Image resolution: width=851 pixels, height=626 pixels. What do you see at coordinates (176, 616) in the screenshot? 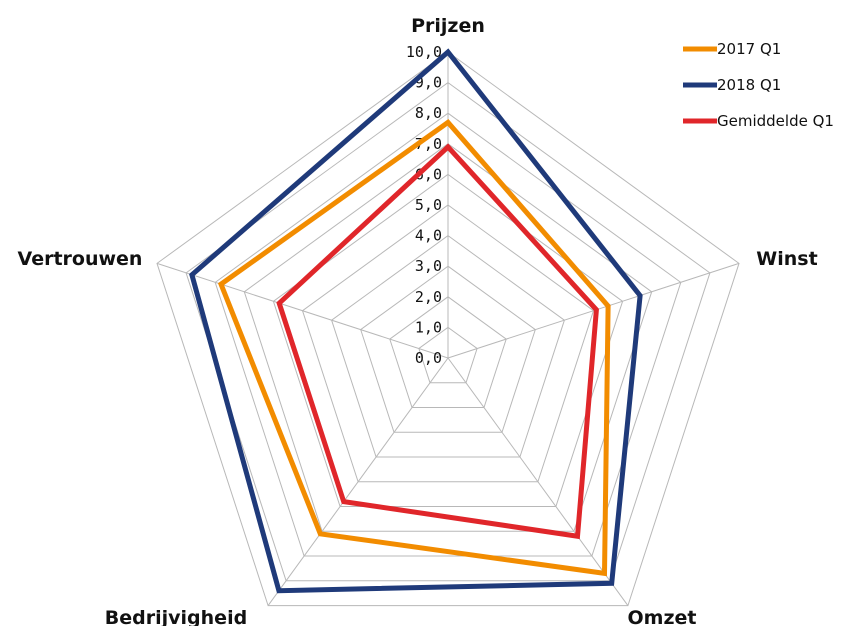
I see `axis-label-bedrijvigheid: Bedrijvigheid` at bounding box center [176, 616].